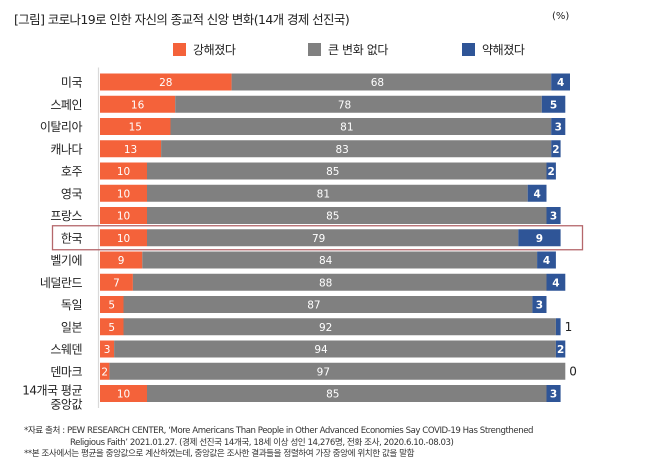 The height and width of the screenshot is (463, 664). What do you see at coordinates (358, 50) in the screenshot?
I see `legend-label-no-change: 큰 변화 없다` at bounding box center [358, 50].